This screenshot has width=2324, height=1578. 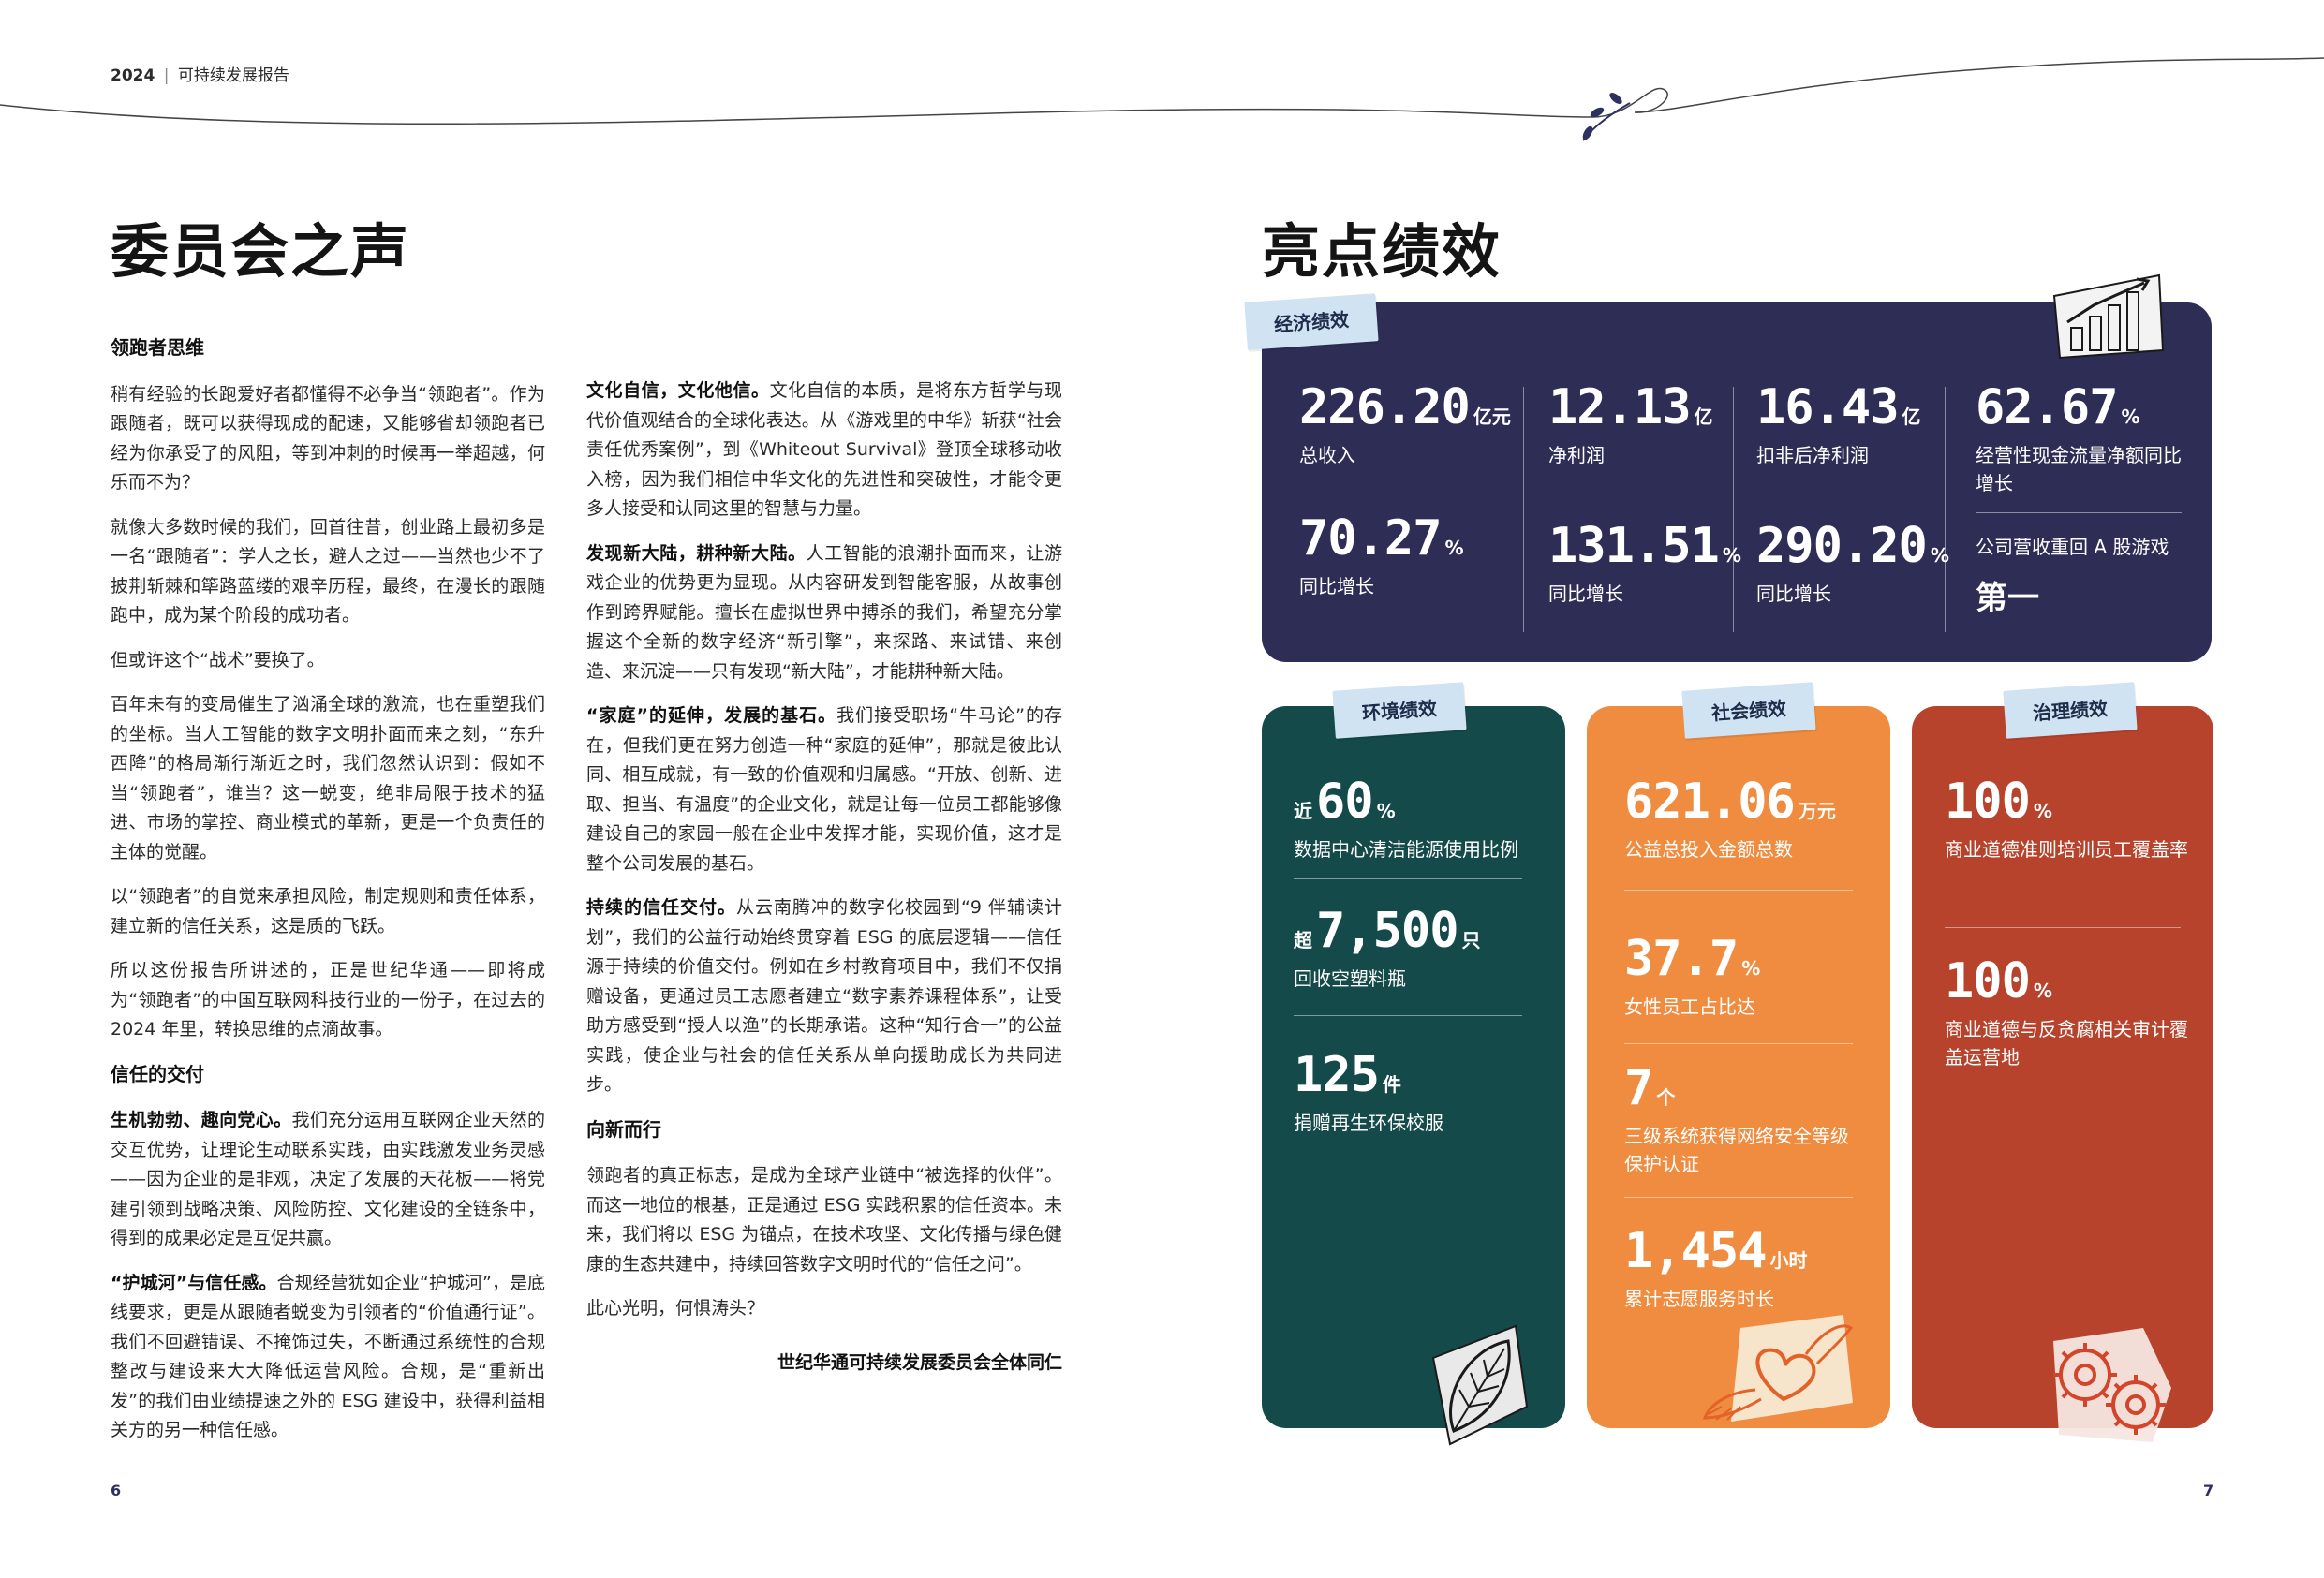 I want to click on stat-value: 16.43, so click(x=1828, y=407).